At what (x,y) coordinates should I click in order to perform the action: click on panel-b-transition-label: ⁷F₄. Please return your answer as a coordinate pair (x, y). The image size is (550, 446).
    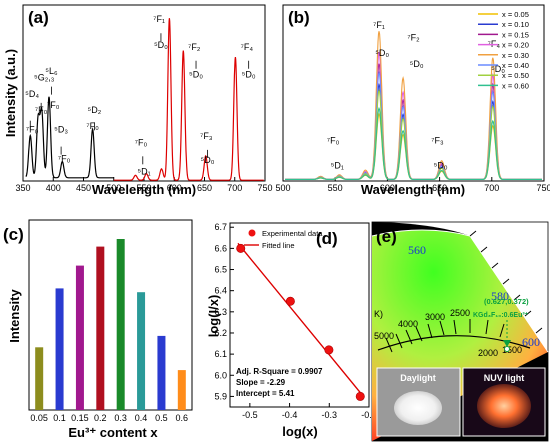
    Looking at the image, I should click on (494, 44).